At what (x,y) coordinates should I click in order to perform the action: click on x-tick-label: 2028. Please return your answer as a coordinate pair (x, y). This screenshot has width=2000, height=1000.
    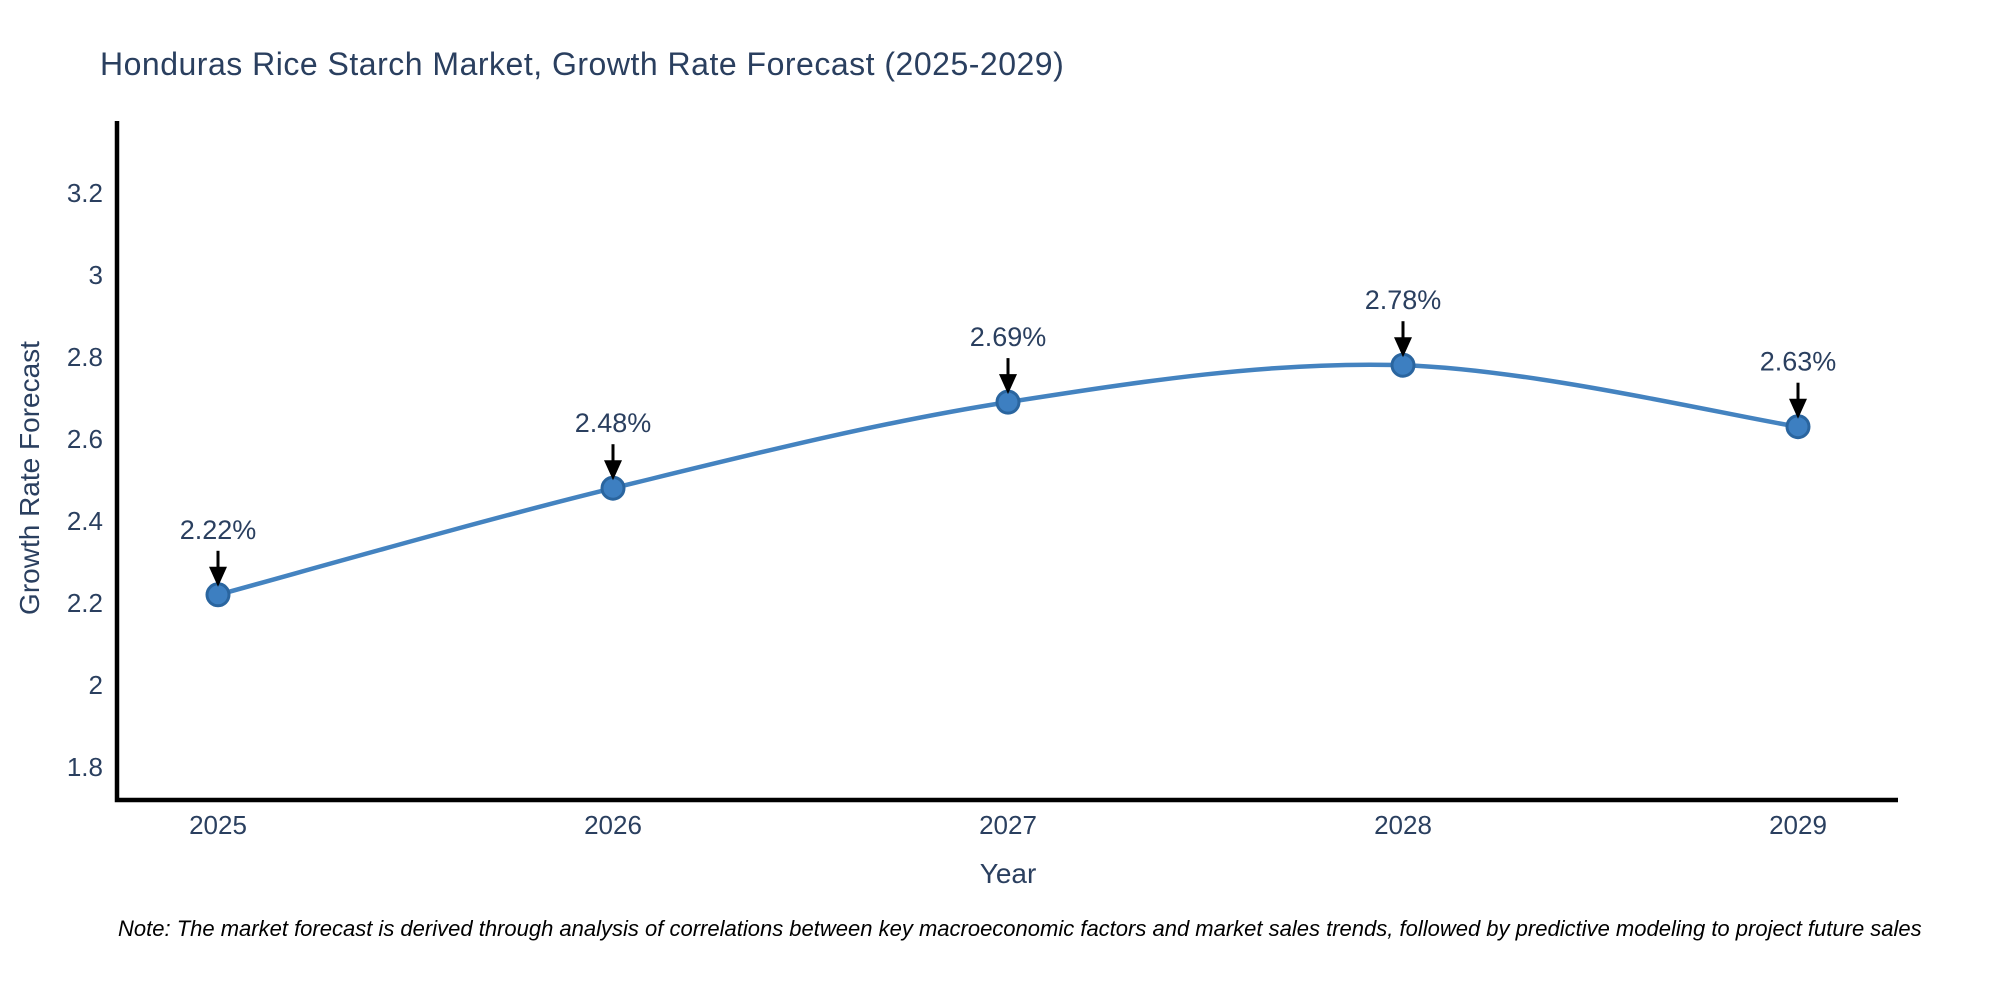
    Looking at the image, I should click on (1403, 825).